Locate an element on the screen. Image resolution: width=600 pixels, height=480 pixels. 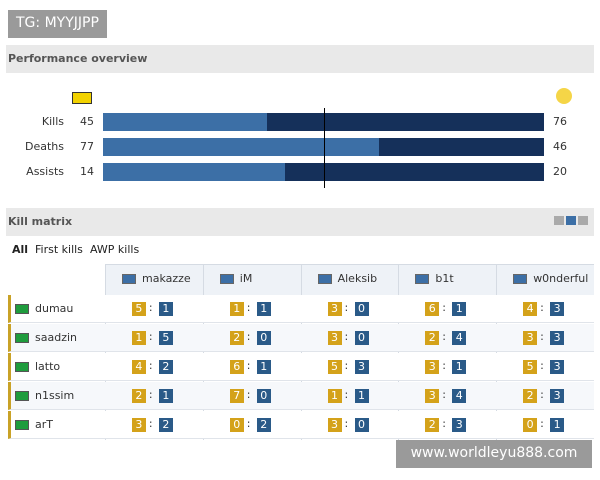
column-player: makazze is located at coordinates (166, 278).